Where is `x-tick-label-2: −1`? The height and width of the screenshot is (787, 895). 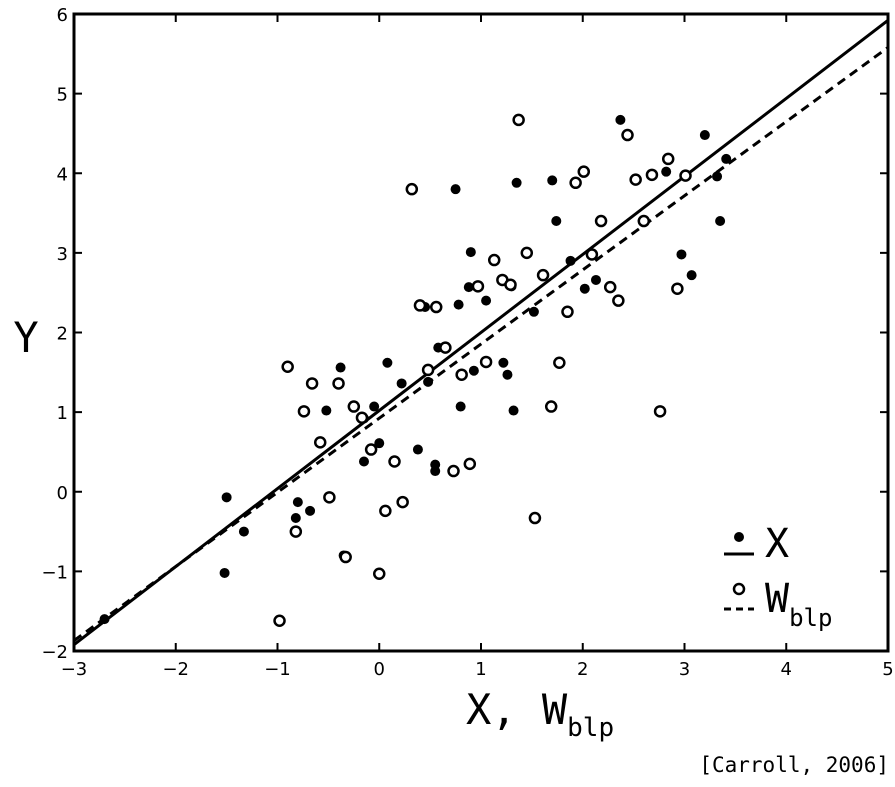 x-tick-label-2: −1 is located at coordinates (277, 669).